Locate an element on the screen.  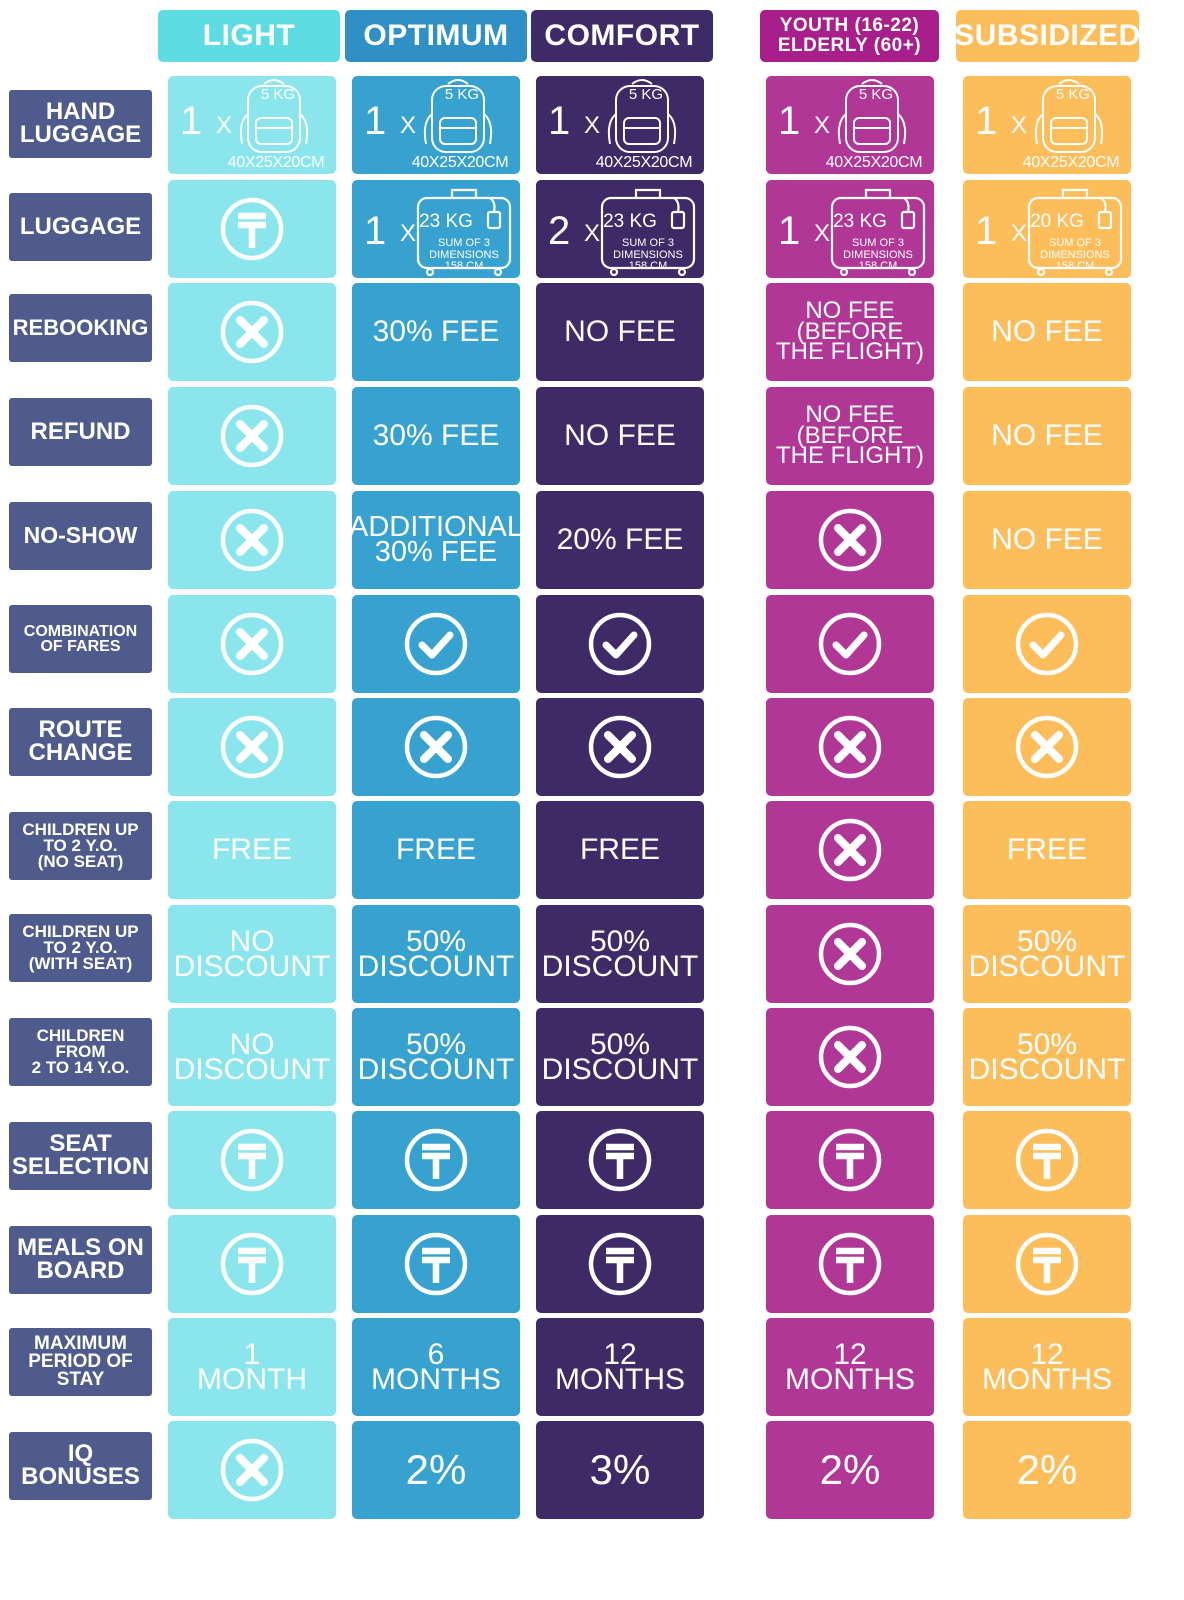
cell-rebooking-optimum: 30% FEE is located at coordinates (436, 332).